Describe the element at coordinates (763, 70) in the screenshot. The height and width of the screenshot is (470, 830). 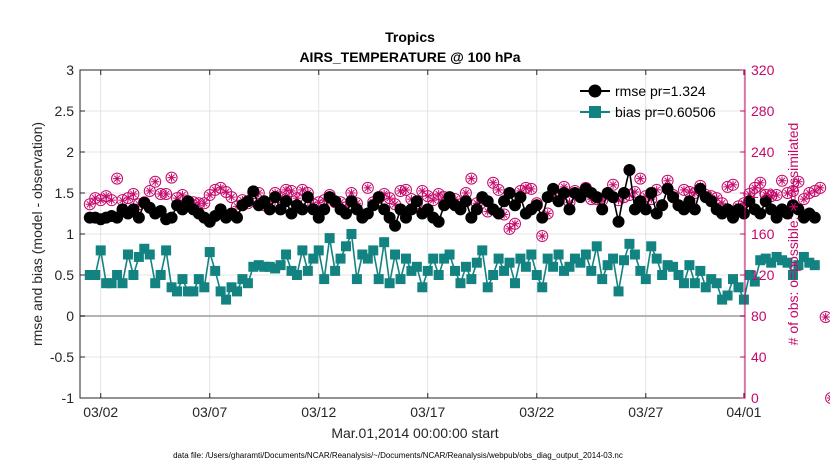
I see `y2-tick-label: 320` at that location.